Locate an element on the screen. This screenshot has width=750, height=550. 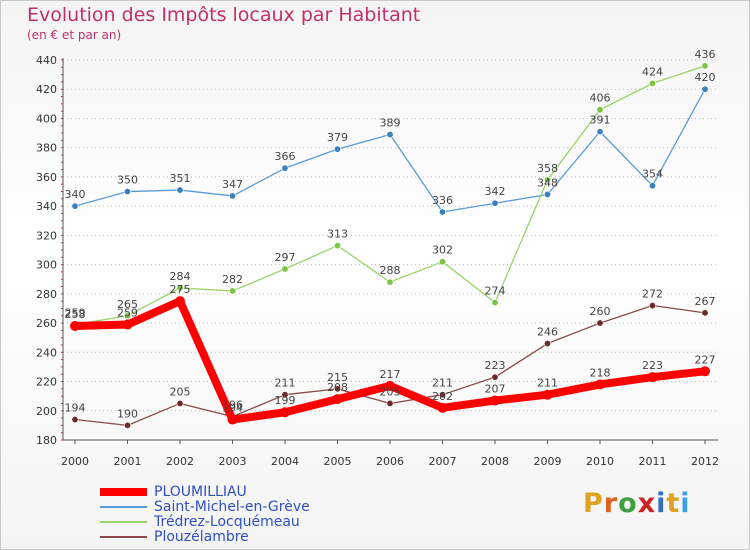
x-tick-label: 2004 is located at coordinates (285, 461).